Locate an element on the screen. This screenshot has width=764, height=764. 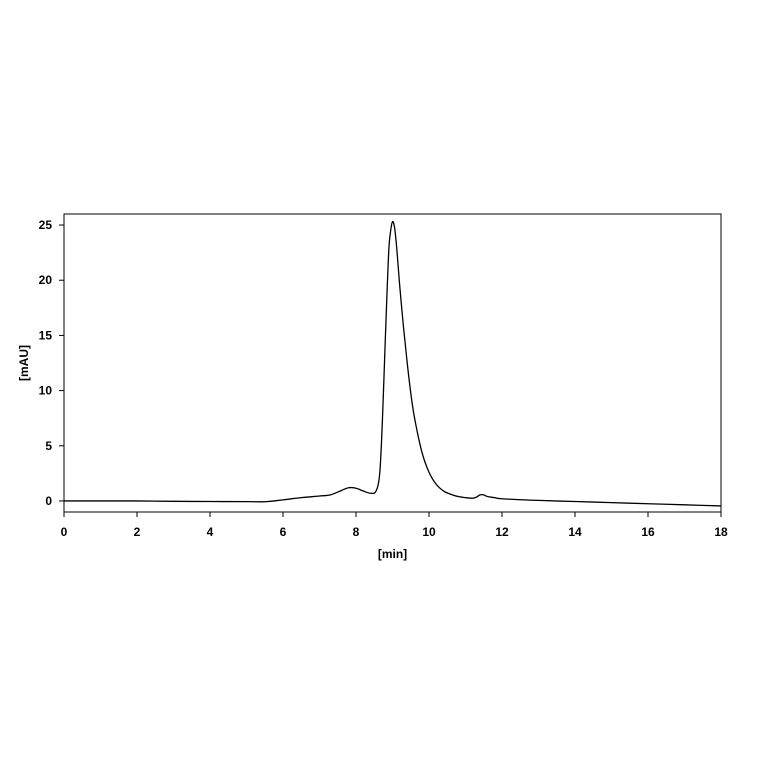
x-tick-label: 14 is located at coordinates (575, 532).